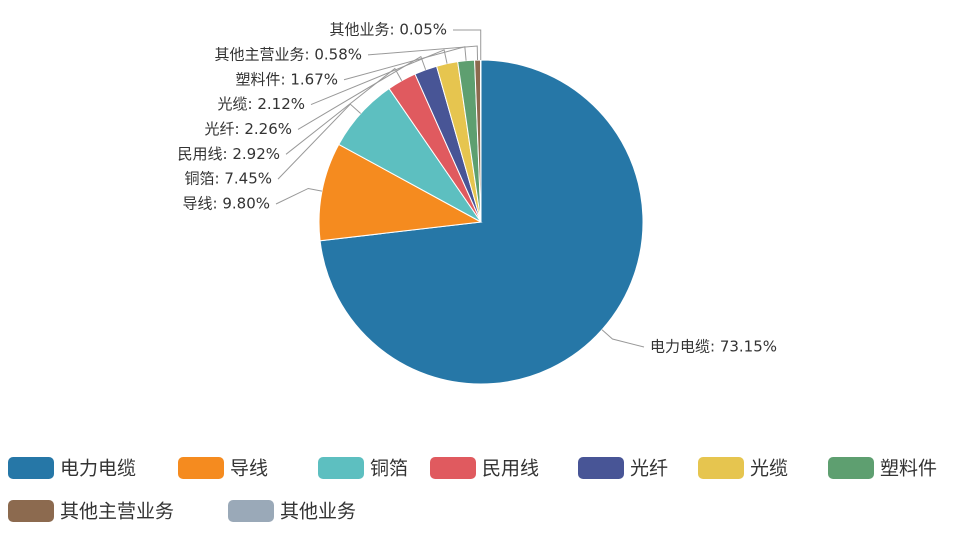 The height and width of the screenshot is (540, 960). Describe the element at coordinates (98, 469) in the screenshot. I see `legend-label: 电力电缆` at that location.